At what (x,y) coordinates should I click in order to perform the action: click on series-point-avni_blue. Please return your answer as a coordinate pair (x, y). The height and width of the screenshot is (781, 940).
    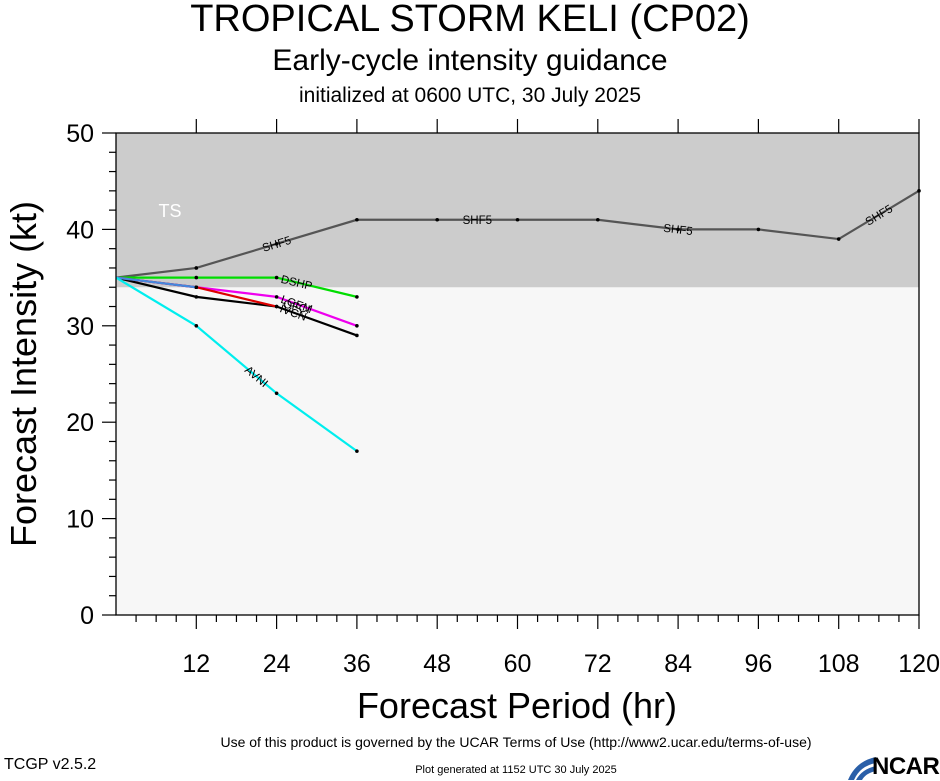
    Looking at the image, I should click on (196, 287).